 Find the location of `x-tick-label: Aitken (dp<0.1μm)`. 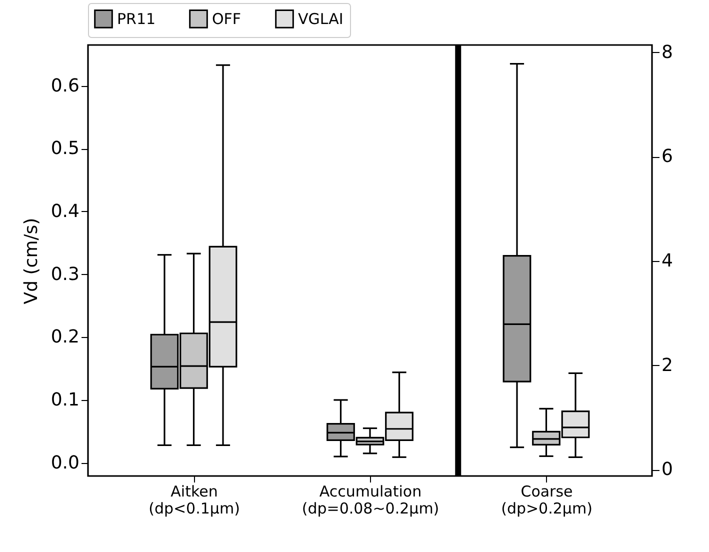

x-tick-label: Aitken (dp<0.1μm) is located at coordinates (194, 500).